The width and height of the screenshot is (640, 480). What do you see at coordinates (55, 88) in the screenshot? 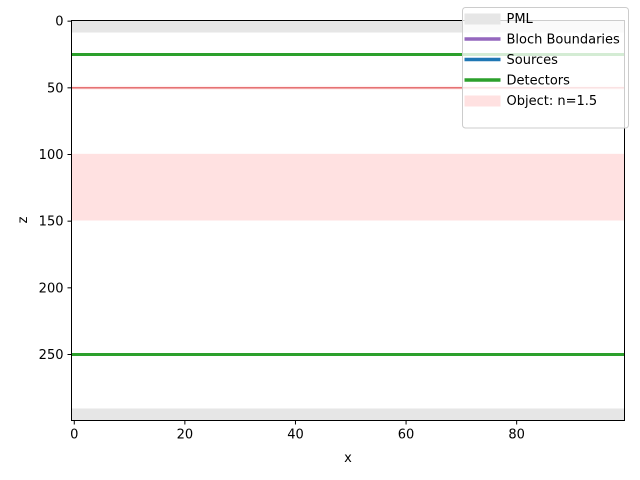
I see `y-tick-label-1: 50` at bounding box center [55, 88].